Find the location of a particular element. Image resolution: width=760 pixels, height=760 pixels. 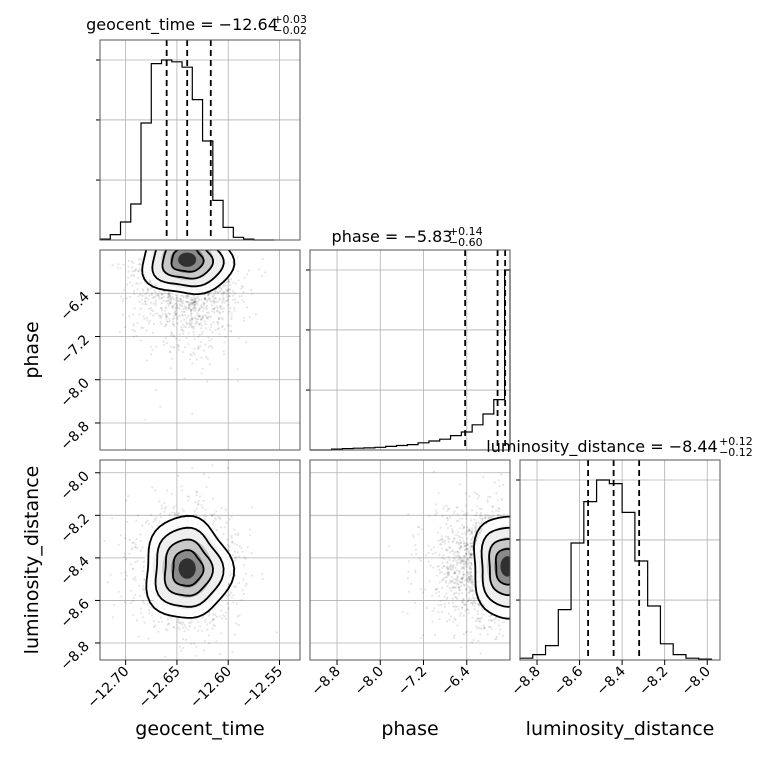

x-tick-label: −6.4 is located at coordinates (455, 680).